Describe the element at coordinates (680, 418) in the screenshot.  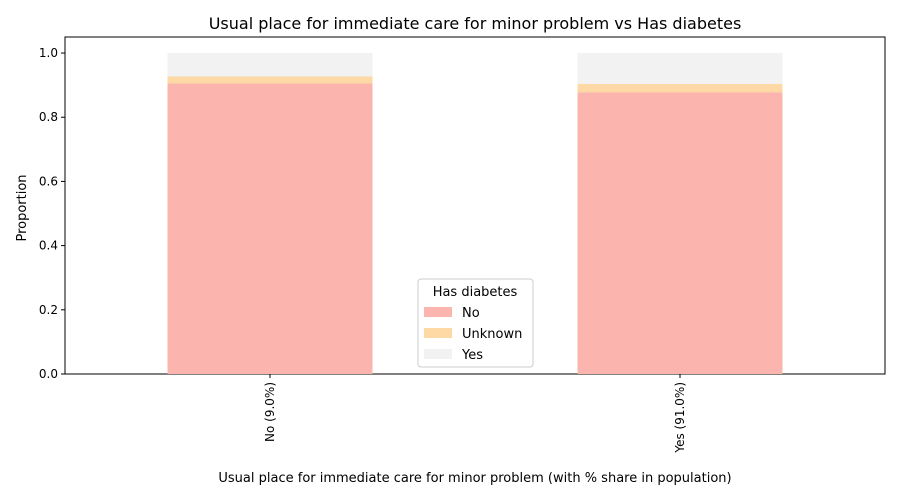
I see `x-tick-label: Yes (91.0%)` at that location.